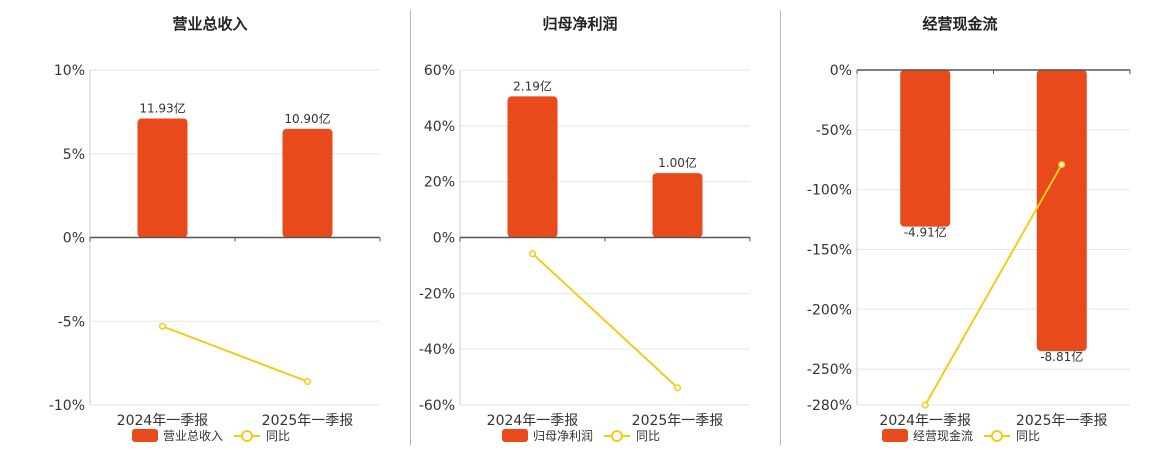 This screenshot has height=450, width=1160. What do you see at coordinates (829, 406) in the screenshot?
I see `y-tick-label: -280%` at bounding box center [829, 406].